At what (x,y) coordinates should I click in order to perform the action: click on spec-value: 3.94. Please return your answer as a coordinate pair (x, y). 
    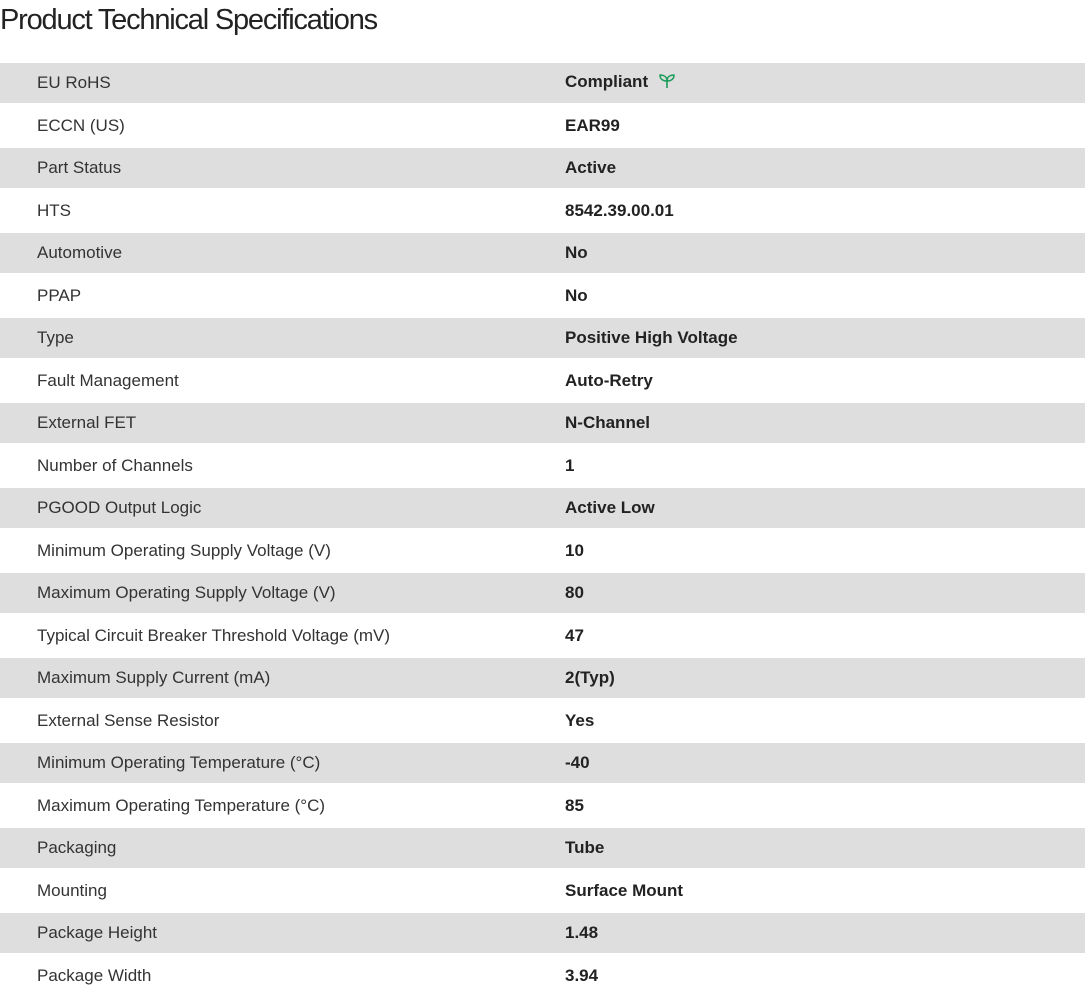
    Looking at the image, I should click on (582, 975).